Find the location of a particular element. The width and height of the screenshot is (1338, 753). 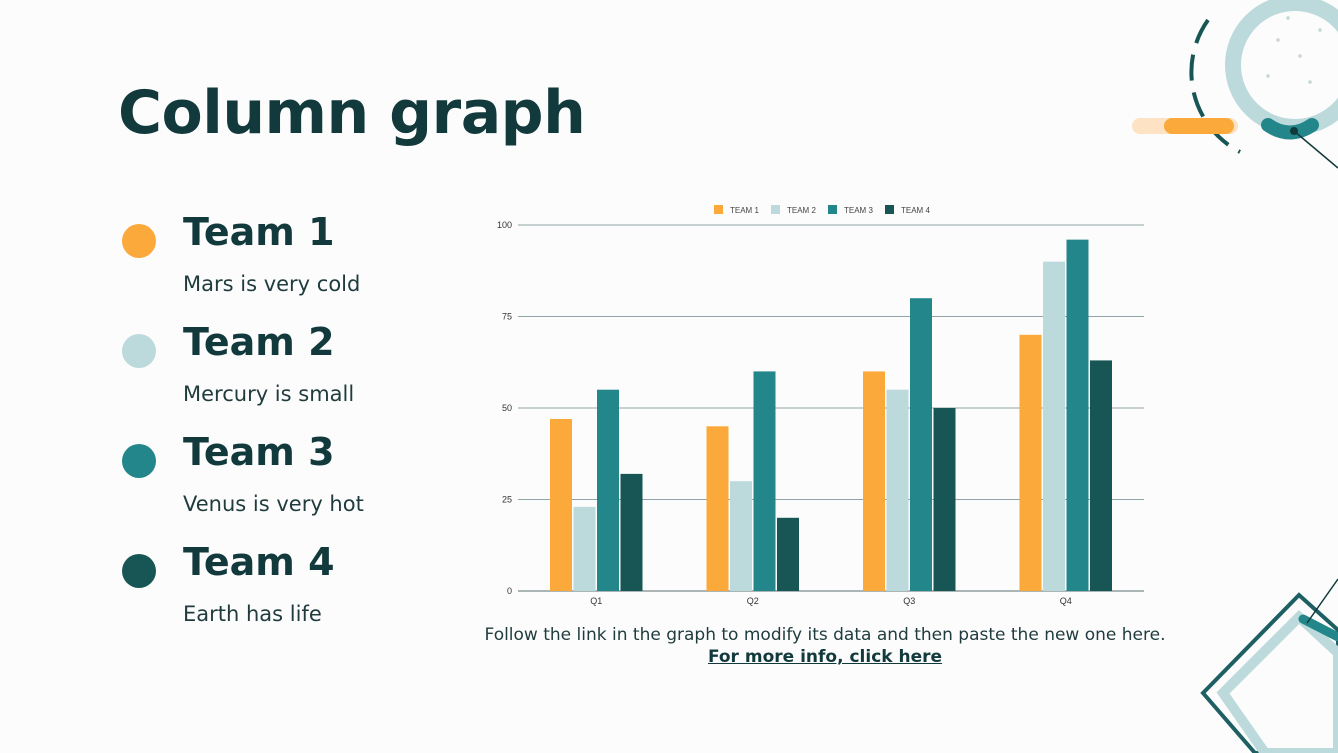

team-1-desc: Mars is very cold is located at coordinates (272, 284).